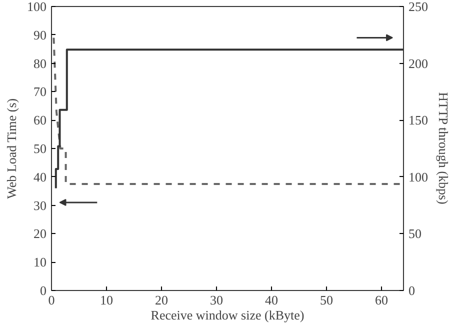  I want to click on y-axis-title: Web Load Time (s), so click(11, 148).